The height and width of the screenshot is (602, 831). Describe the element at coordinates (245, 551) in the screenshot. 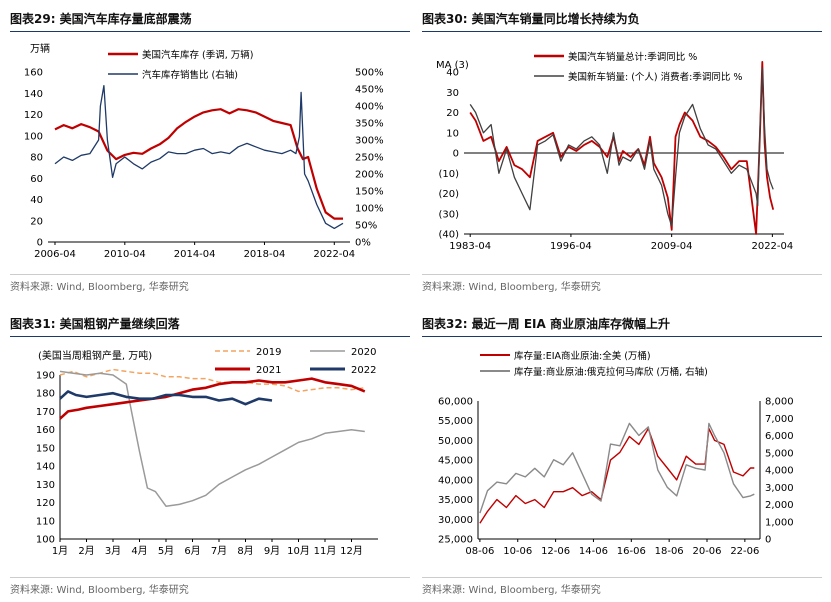

I see `x-tick-label: 8月` at that location.